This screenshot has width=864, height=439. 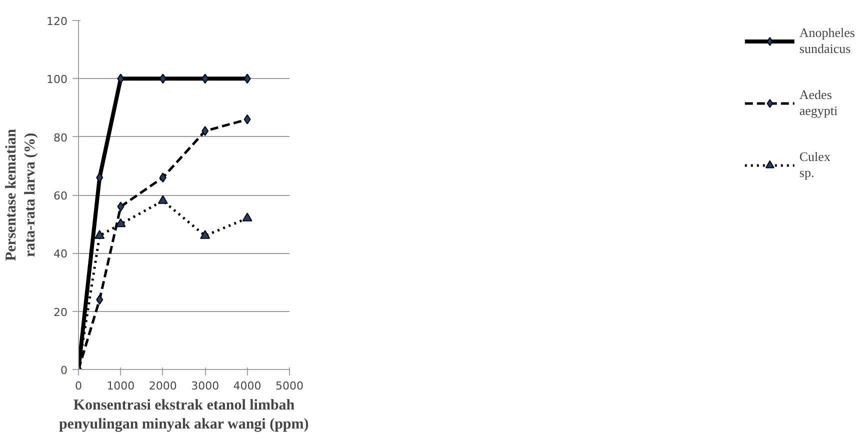 I want to click on y-tick-label: 40, so click(x=61, y=254).